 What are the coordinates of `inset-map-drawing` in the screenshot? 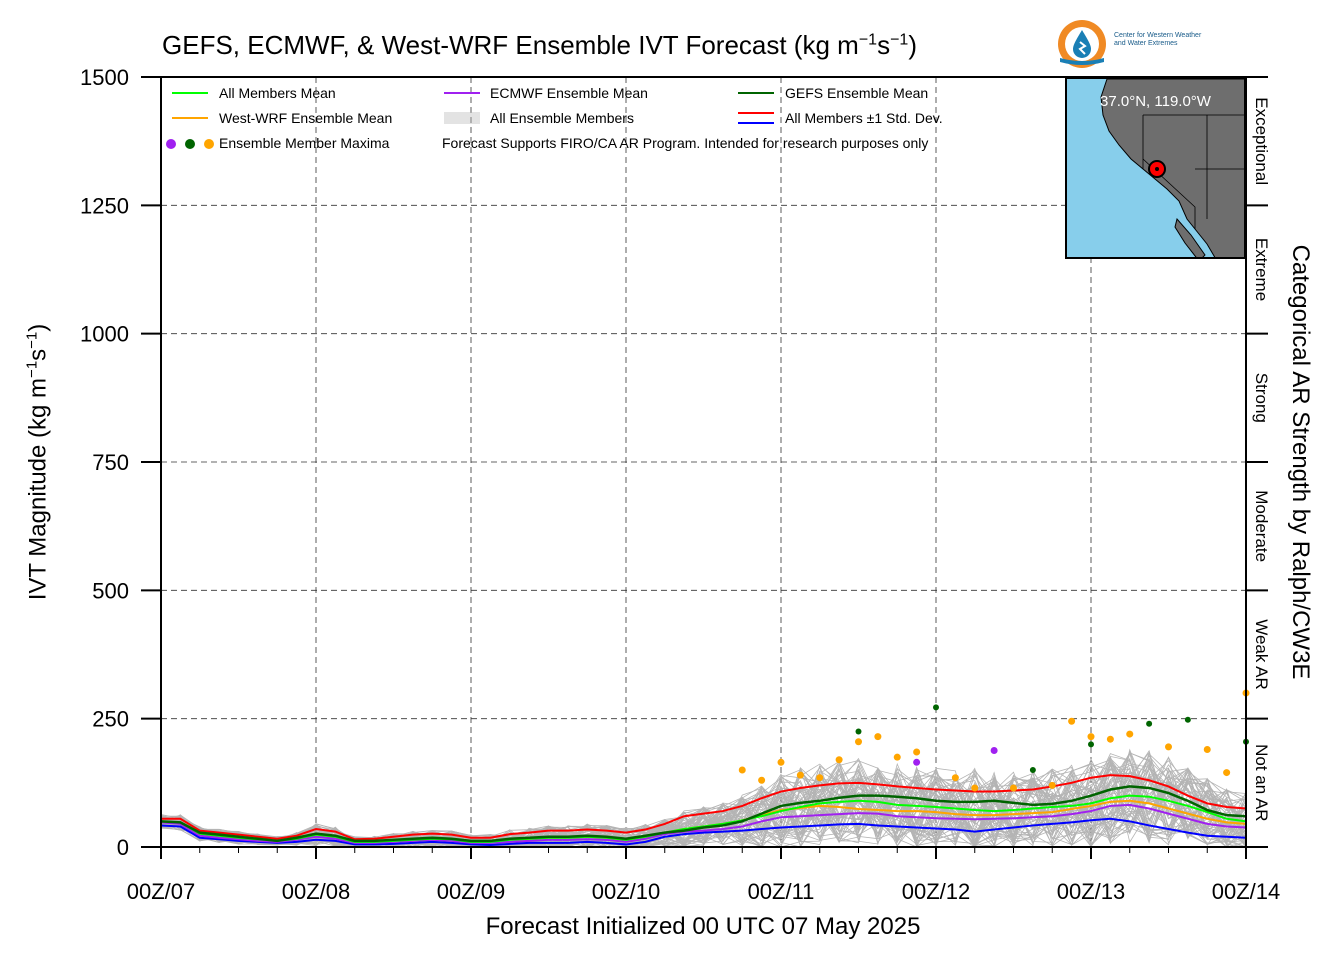 It's located at (1172, 168).